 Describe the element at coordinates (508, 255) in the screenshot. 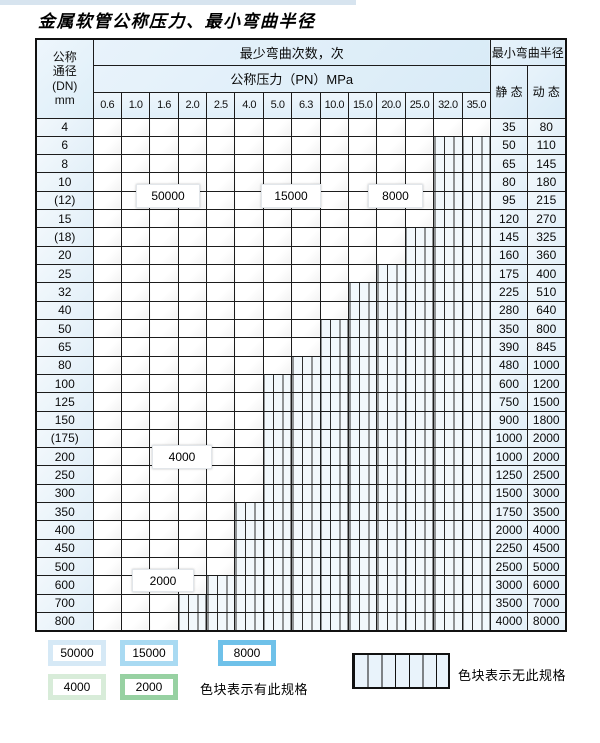

I see `static-radius-cell: 160` at that location.